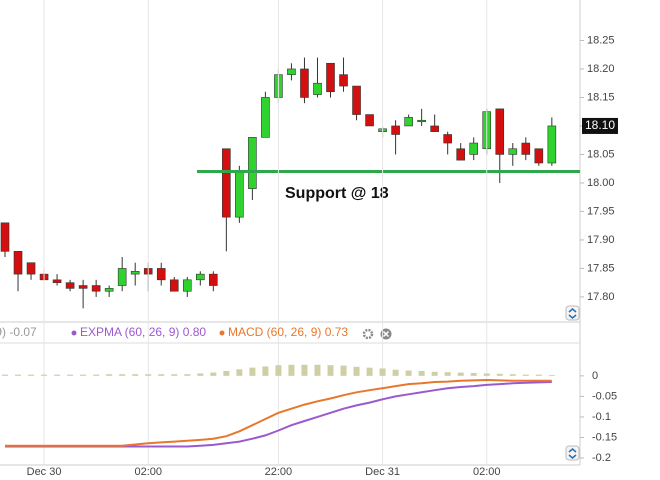  Describe the element at coordinates (604, 396) in the screenshot. I see `y-tick-label: -0.05` at that location.